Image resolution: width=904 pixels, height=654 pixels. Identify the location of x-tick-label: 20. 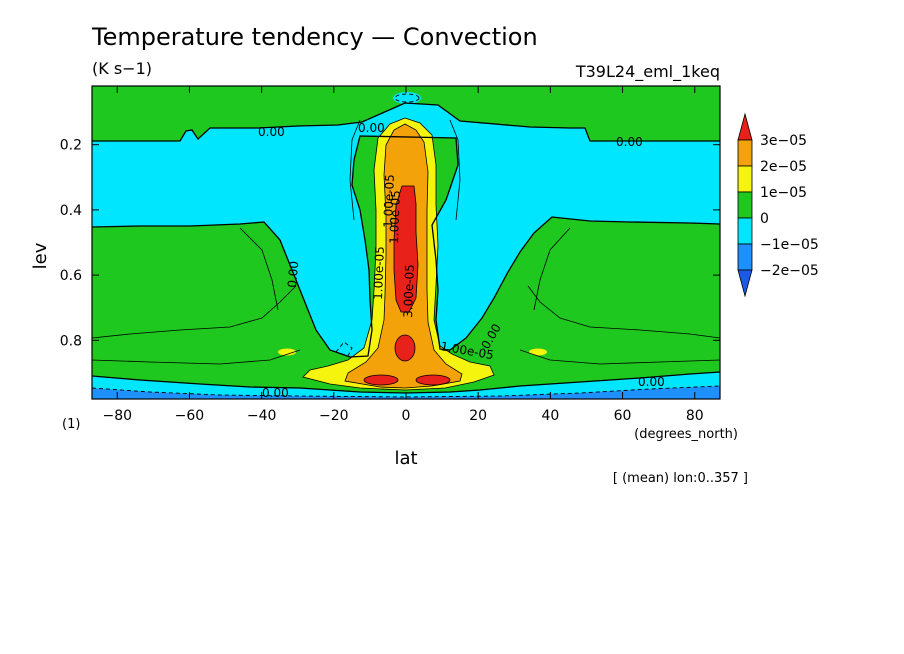
(478, 416).